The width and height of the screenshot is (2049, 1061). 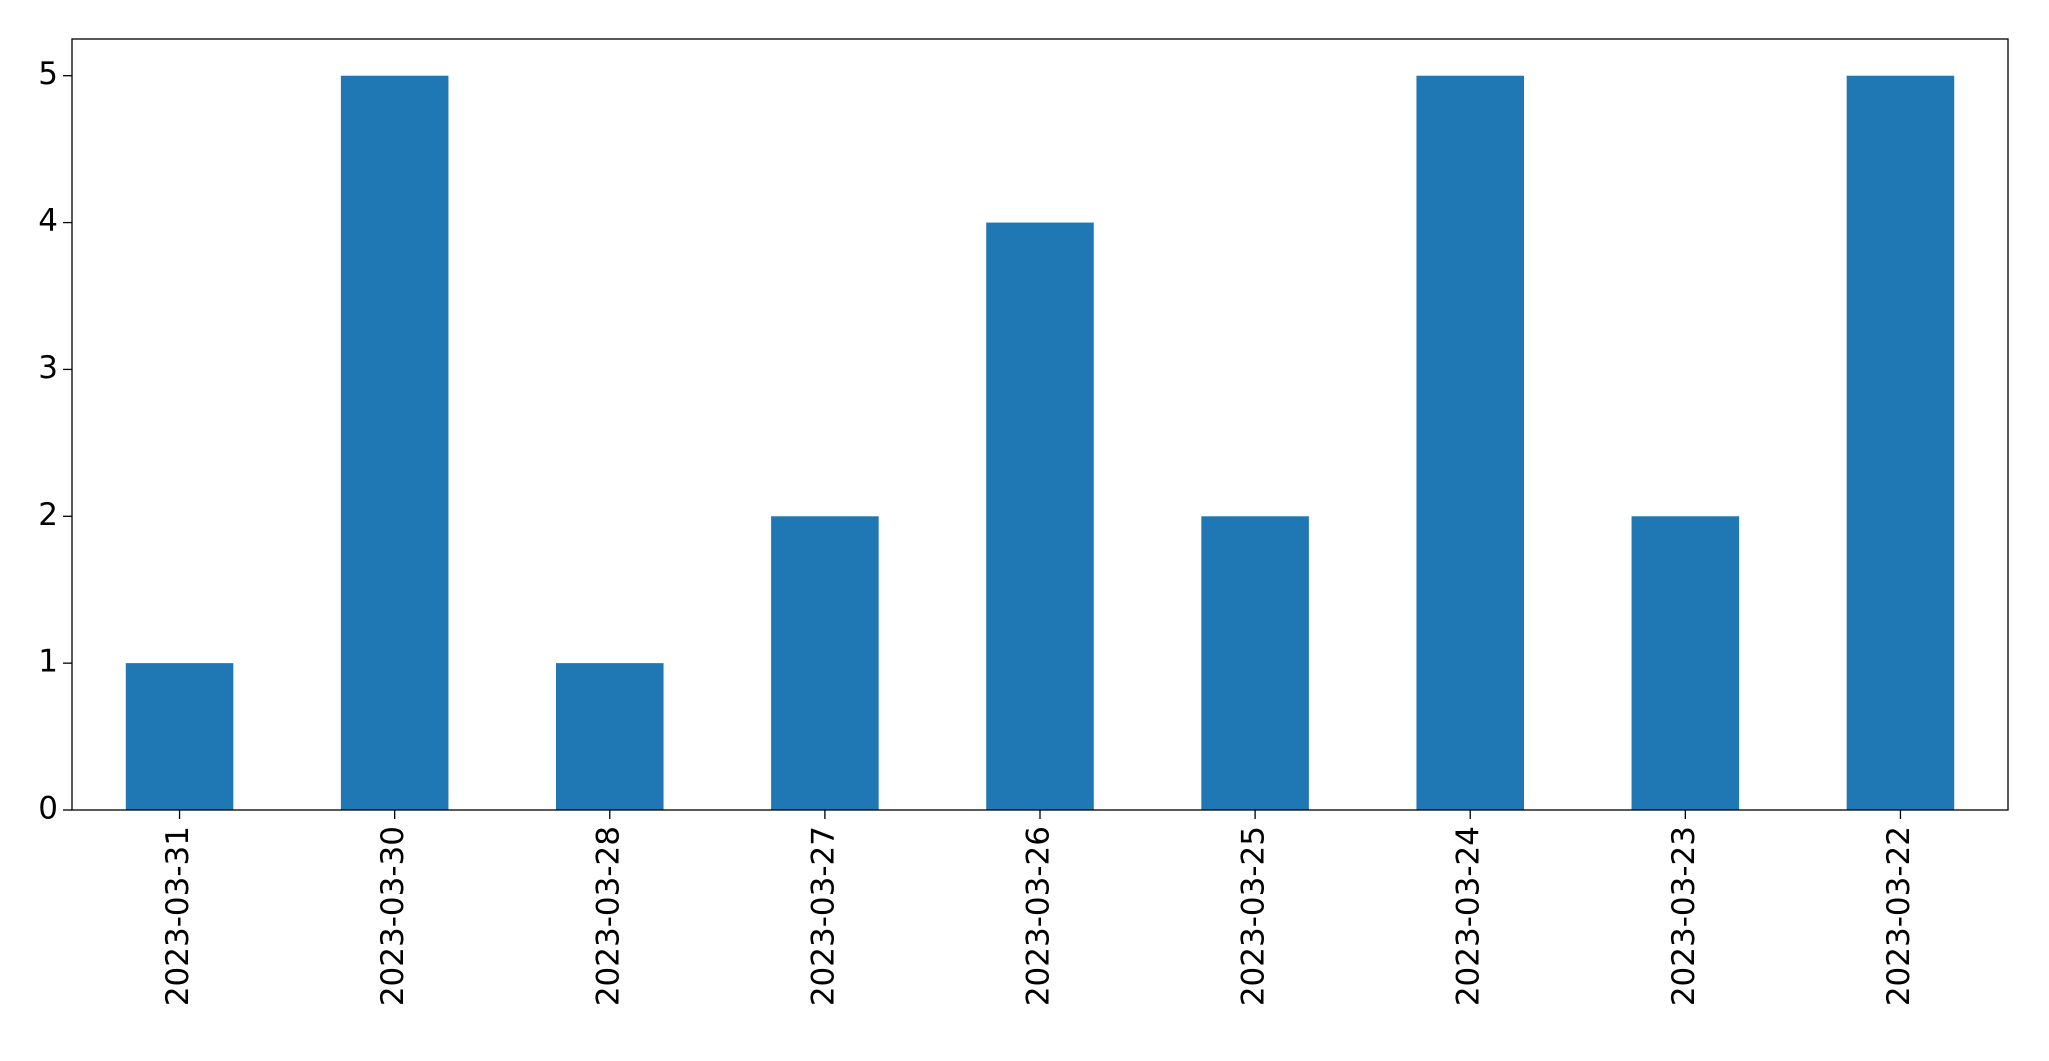 What do you see at coordinates (1899, 916) in the screenshot?
I see `x-tick-label: 2023-03-22` at bounding box center [1899, 916].